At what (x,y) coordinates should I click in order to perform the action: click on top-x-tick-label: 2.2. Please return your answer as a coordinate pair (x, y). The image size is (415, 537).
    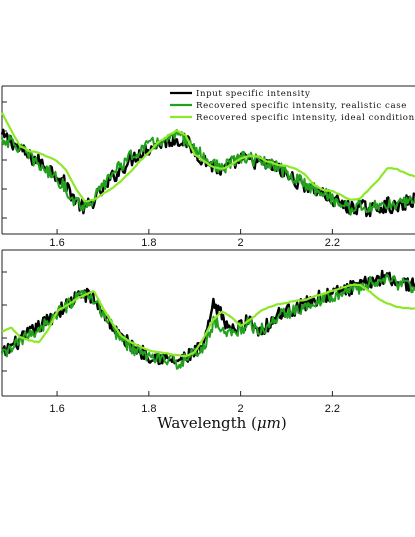
    Looking at the image, I should click on (332, 243).